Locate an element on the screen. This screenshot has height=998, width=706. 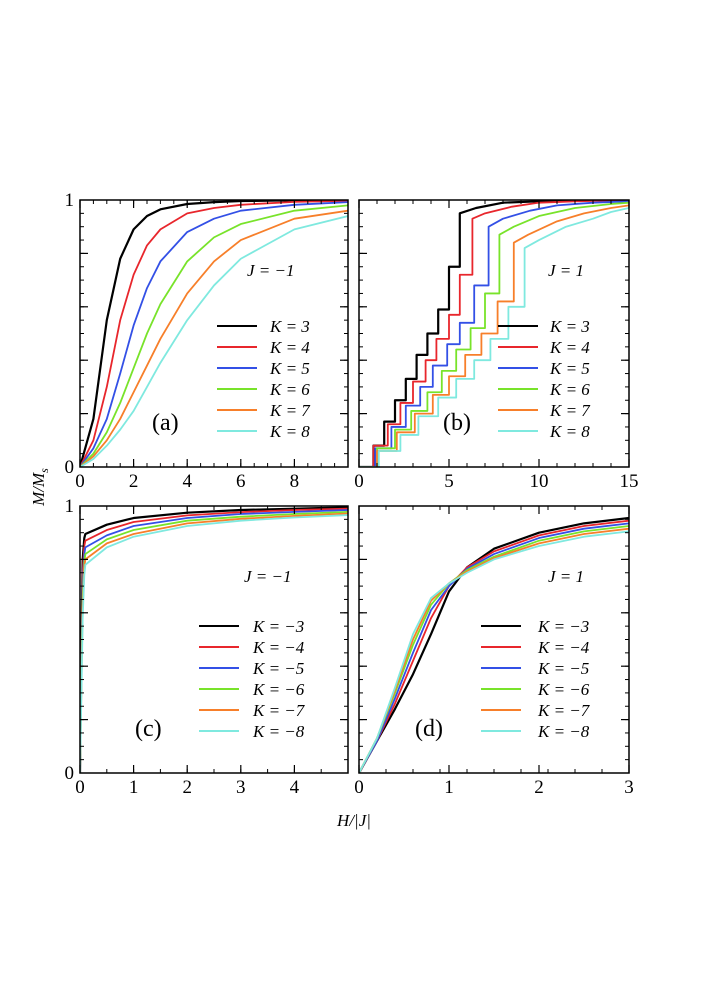
annotation-b: J = 1 is located at coordinates (566, 270).